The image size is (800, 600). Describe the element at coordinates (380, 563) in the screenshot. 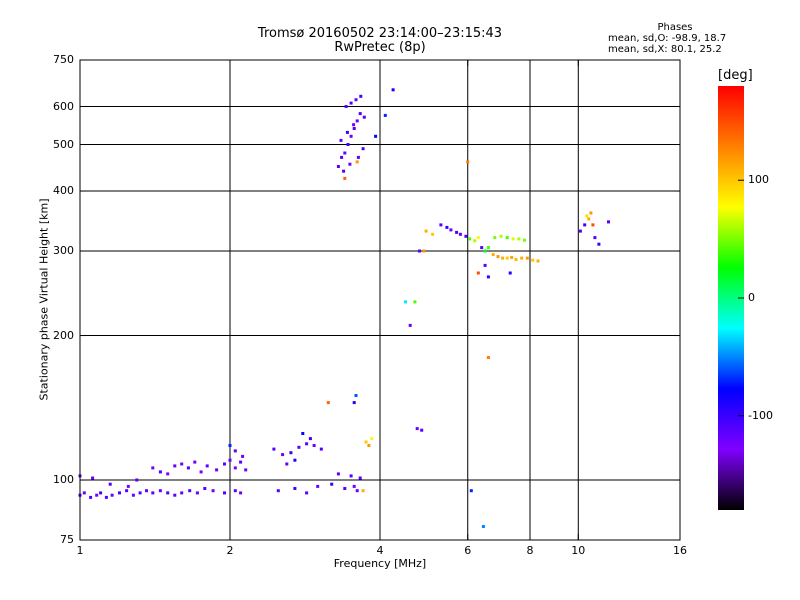

I see `x-axis-label: Frequency [MHz]` at that location.